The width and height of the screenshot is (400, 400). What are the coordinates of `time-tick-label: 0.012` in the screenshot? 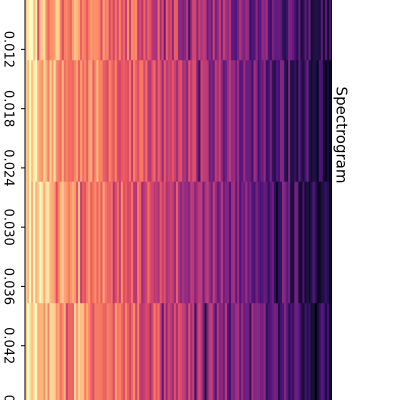 It's located at (8, 49).